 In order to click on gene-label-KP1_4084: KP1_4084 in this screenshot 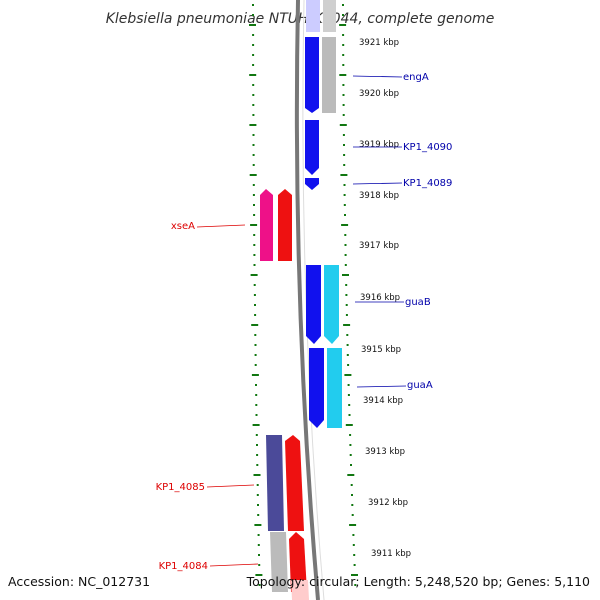, I will do `click(183, 566)`.